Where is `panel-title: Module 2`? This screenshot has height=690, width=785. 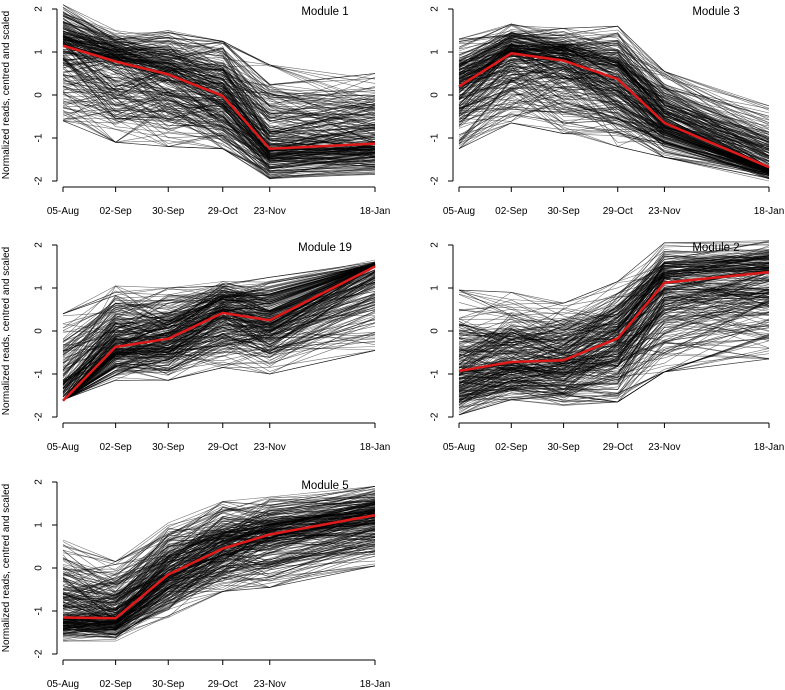 panel-title: Module 2 is located at coordinates (715, 248).